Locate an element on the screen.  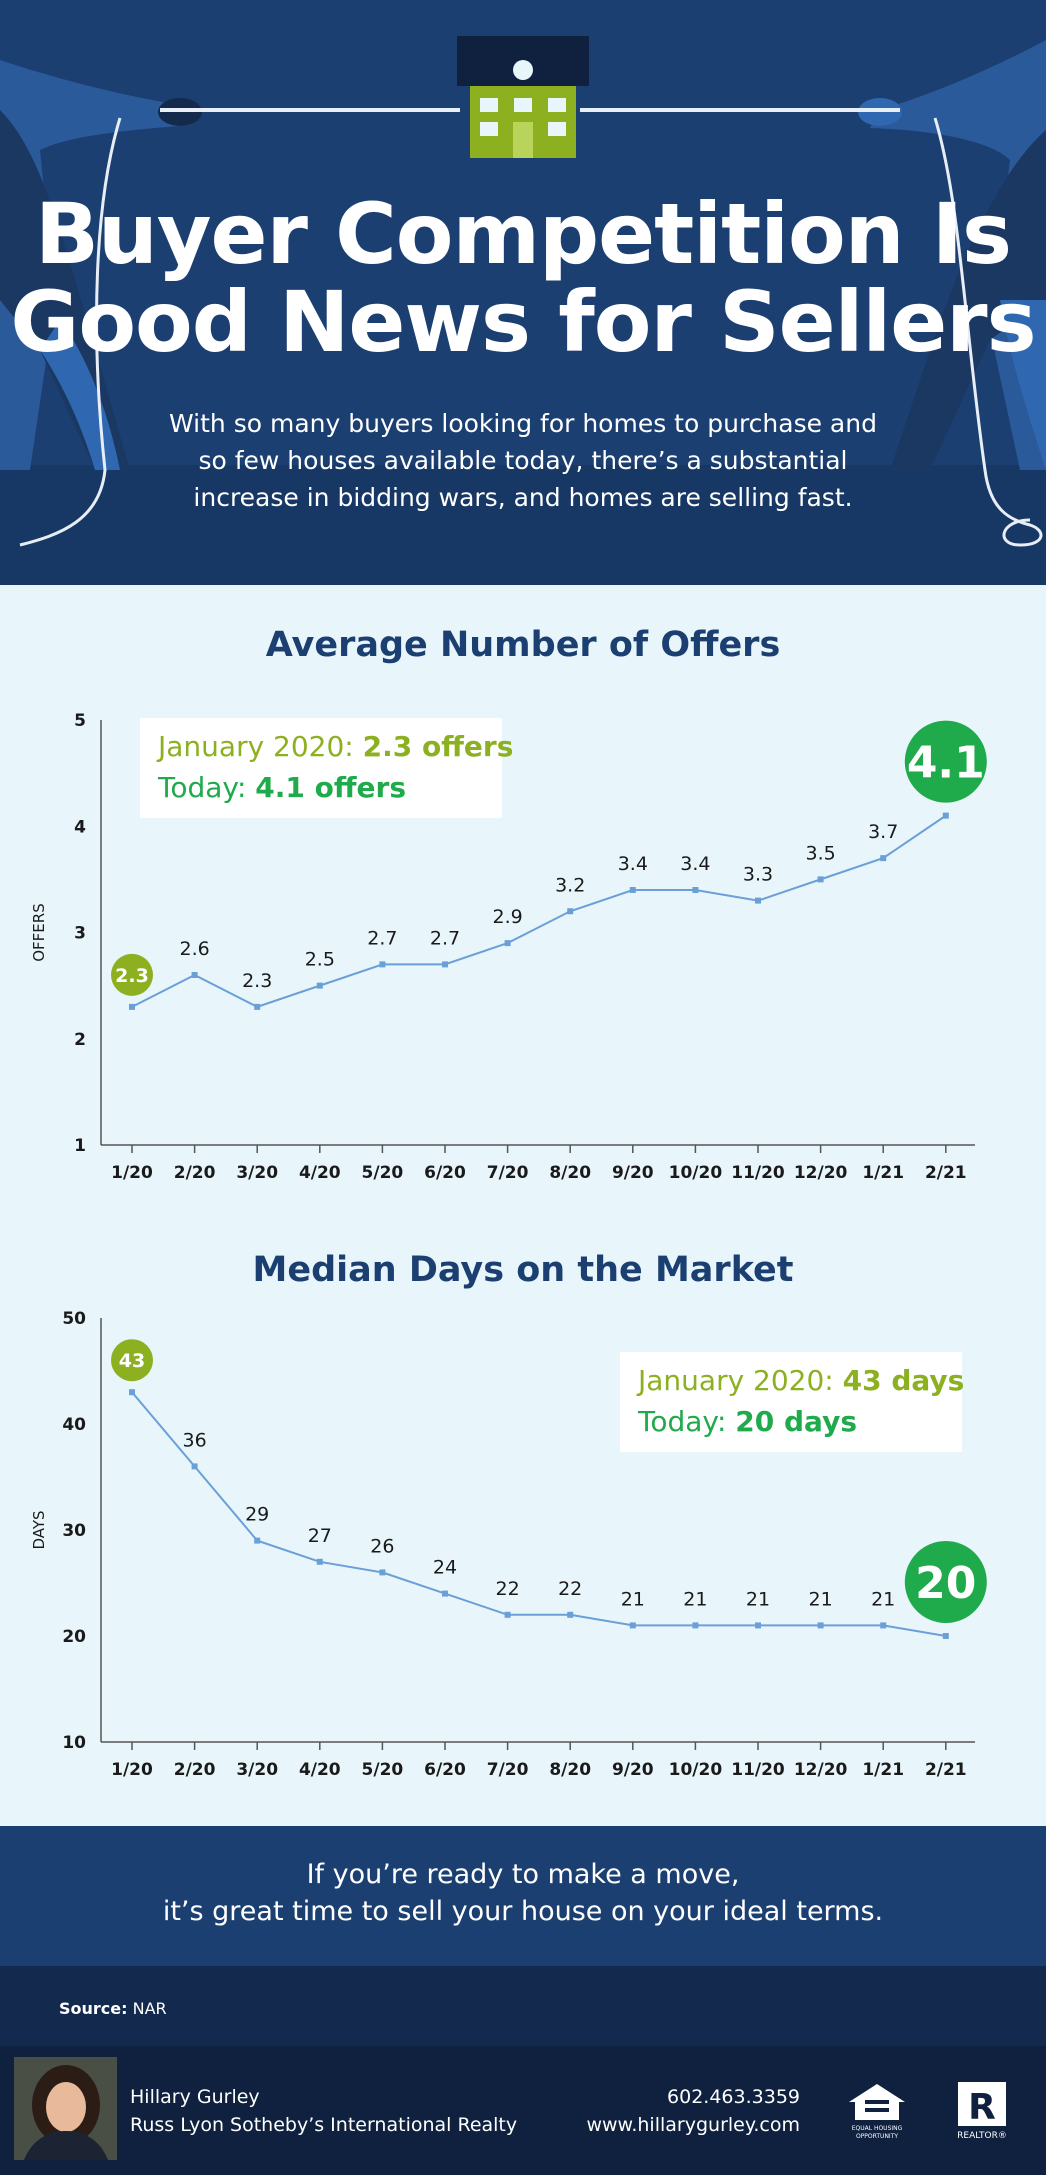
legend-line-2: Today: 20 days is located at coordinates (747, 1421).